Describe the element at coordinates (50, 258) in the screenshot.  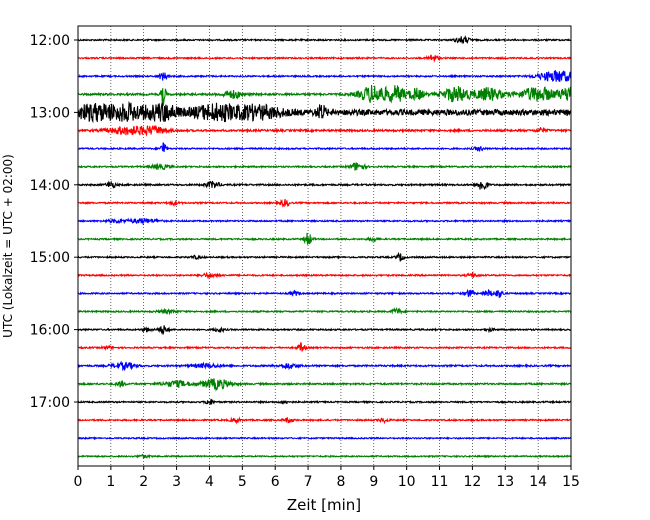
I see `y-tick-label: 15:00` at that location.